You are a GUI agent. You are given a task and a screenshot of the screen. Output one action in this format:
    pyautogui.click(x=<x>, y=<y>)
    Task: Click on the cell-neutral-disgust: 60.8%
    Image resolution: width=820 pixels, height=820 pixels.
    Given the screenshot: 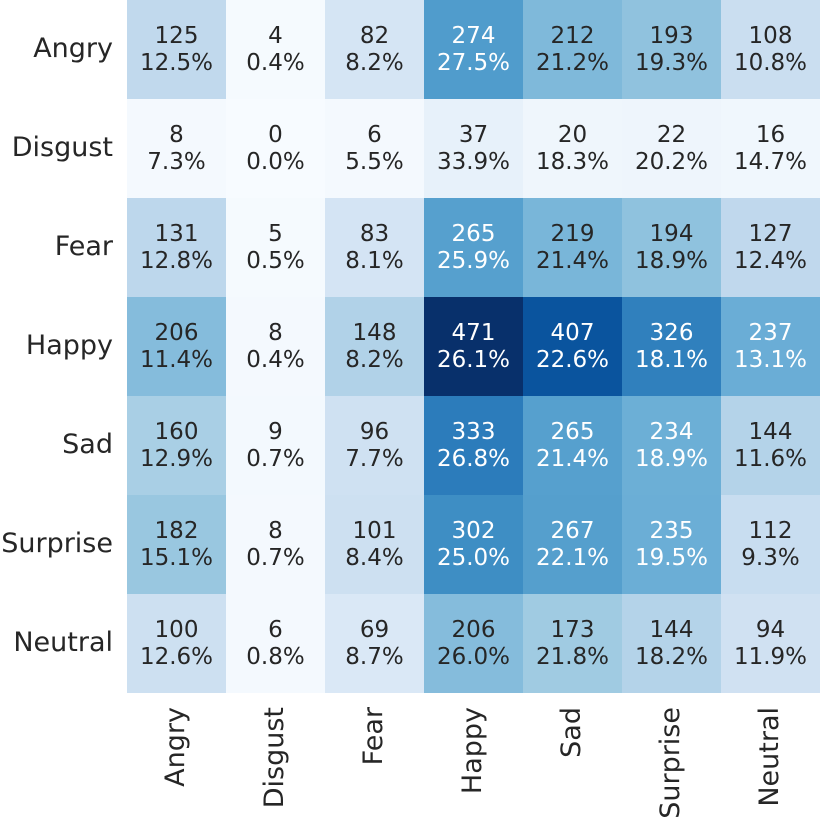 What is the action you would take?
    pyautogui.click(x=275, y=643)
    